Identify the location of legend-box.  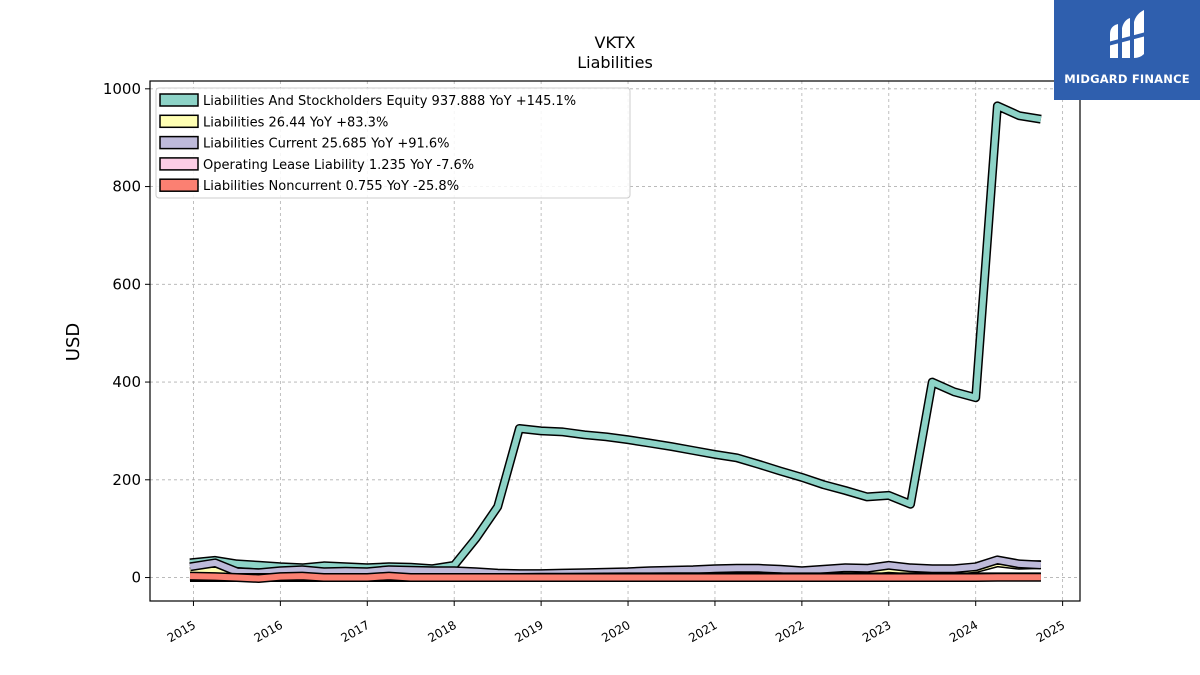
(393, 143).